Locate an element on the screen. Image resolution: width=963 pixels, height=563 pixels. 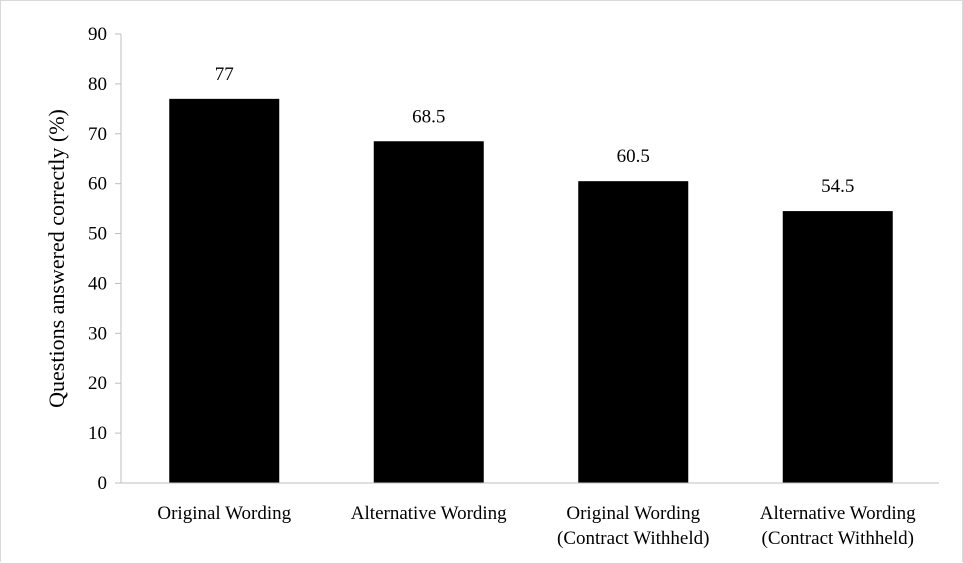
y-tick-label: 90 is located at coordinates (97, 34).